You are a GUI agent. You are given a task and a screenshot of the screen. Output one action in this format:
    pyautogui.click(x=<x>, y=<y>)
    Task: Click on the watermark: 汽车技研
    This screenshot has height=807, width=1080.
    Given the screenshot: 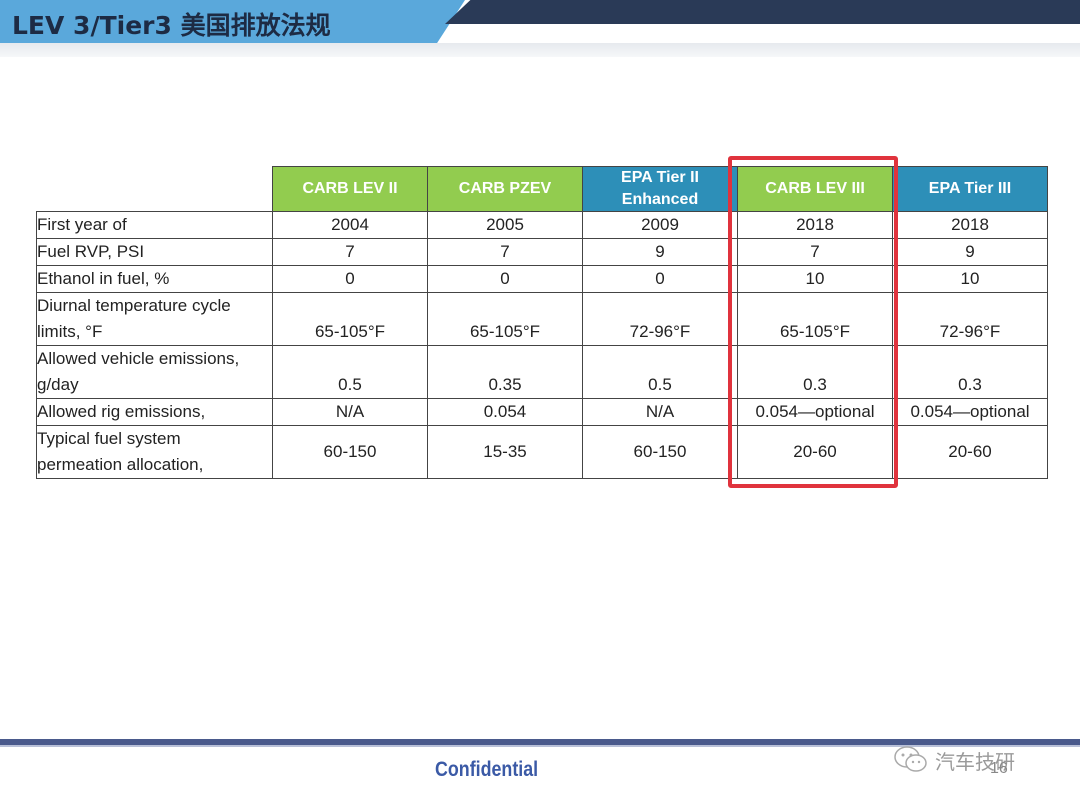 What is the action you would take?
    pyautogui.click(x=954, y=760)
    